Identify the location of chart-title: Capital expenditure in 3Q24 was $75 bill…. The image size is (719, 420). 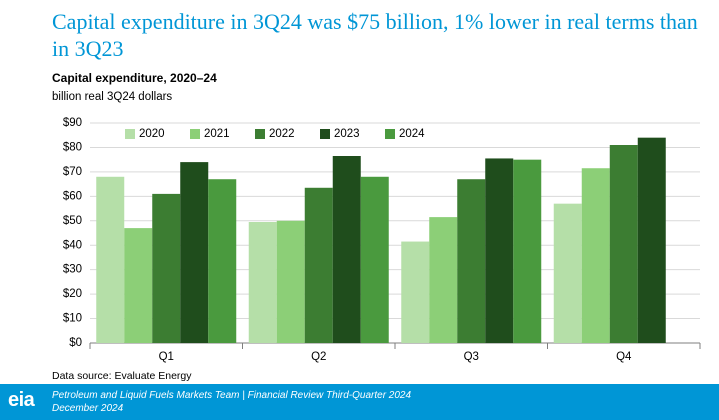
(375, 35).